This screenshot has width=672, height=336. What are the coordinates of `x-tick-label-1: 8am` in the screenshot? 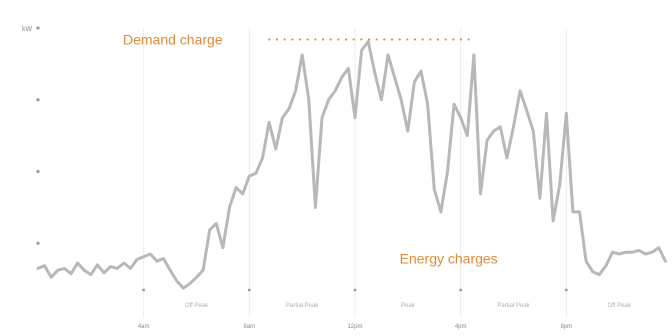 It's located at (249, 327).